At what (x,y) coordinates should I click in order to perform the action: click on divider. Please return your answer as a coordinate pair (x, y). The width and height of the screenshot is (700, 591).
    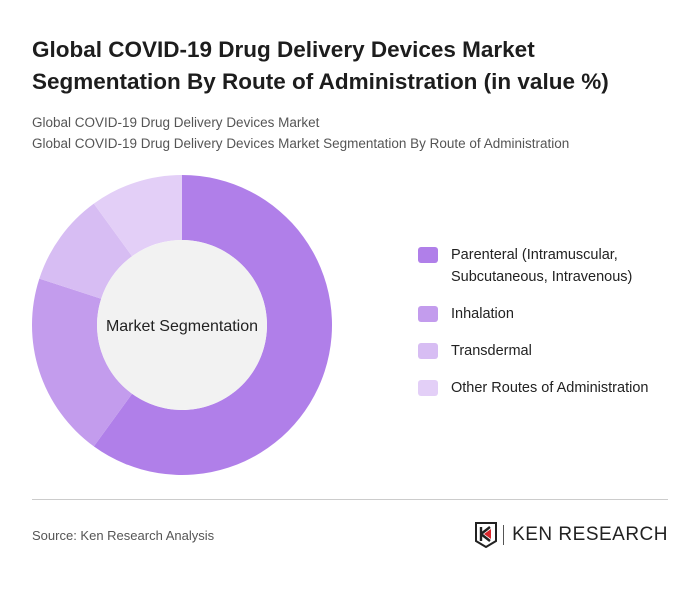
    Looking at the image, I should click on (350, 499).